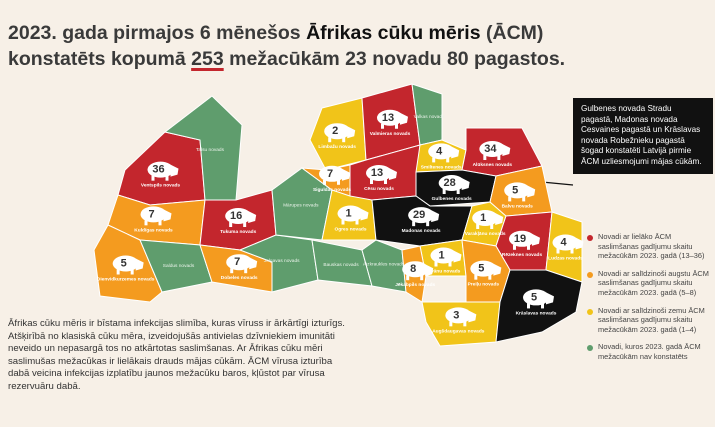 This screenshot has width=715, height=427. What do you see at coordinates (450, 183) in the screenshot?
I see `case-count: 28` at bounding box center [450, 183].